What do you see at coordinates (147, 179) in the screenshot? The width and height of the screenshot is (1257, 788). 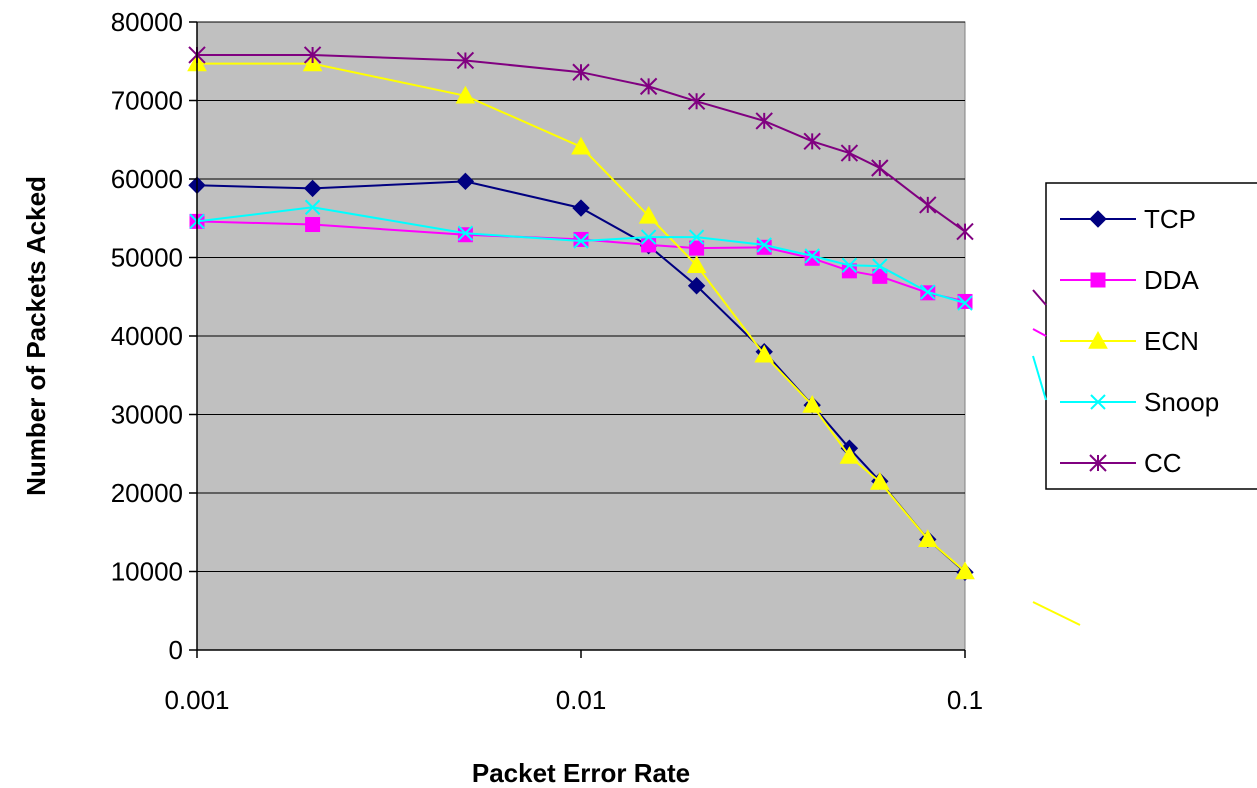 I see `y-tick-label: 60000` at bounding box center [147, 179].